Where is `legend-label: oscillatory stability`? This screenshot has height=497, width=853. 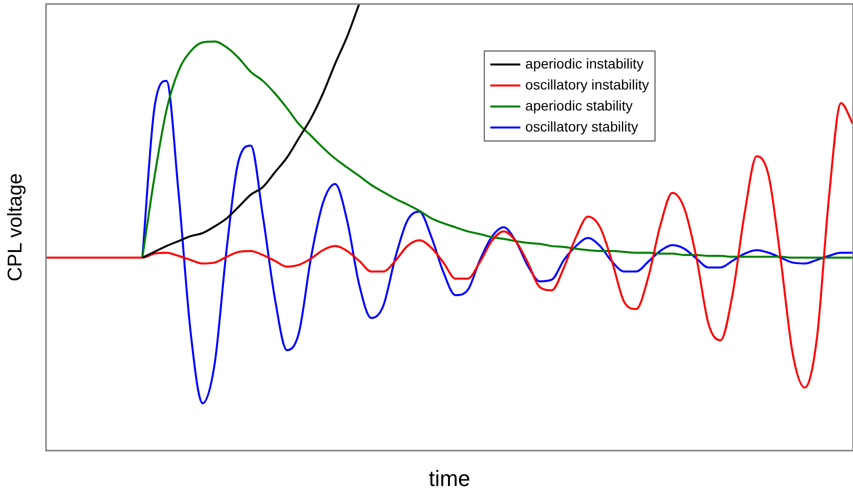 legend-label: oscillatory stability is located at coordinates (581, 126).